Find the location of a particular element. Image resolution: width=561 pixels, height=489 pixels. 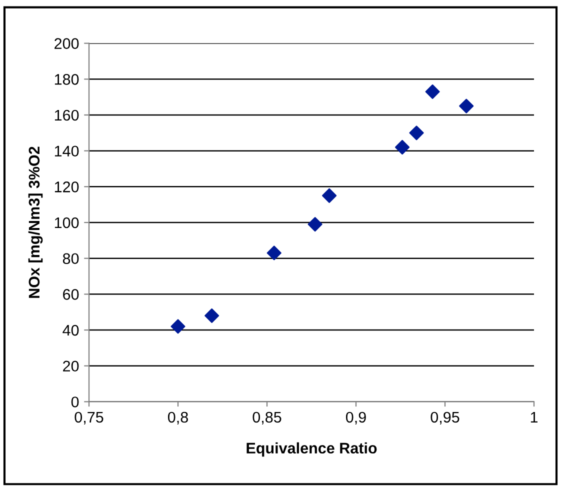

y-axis-title: NOx [mg/Nm3] 3%O2 is located at coordinates (35, 222).